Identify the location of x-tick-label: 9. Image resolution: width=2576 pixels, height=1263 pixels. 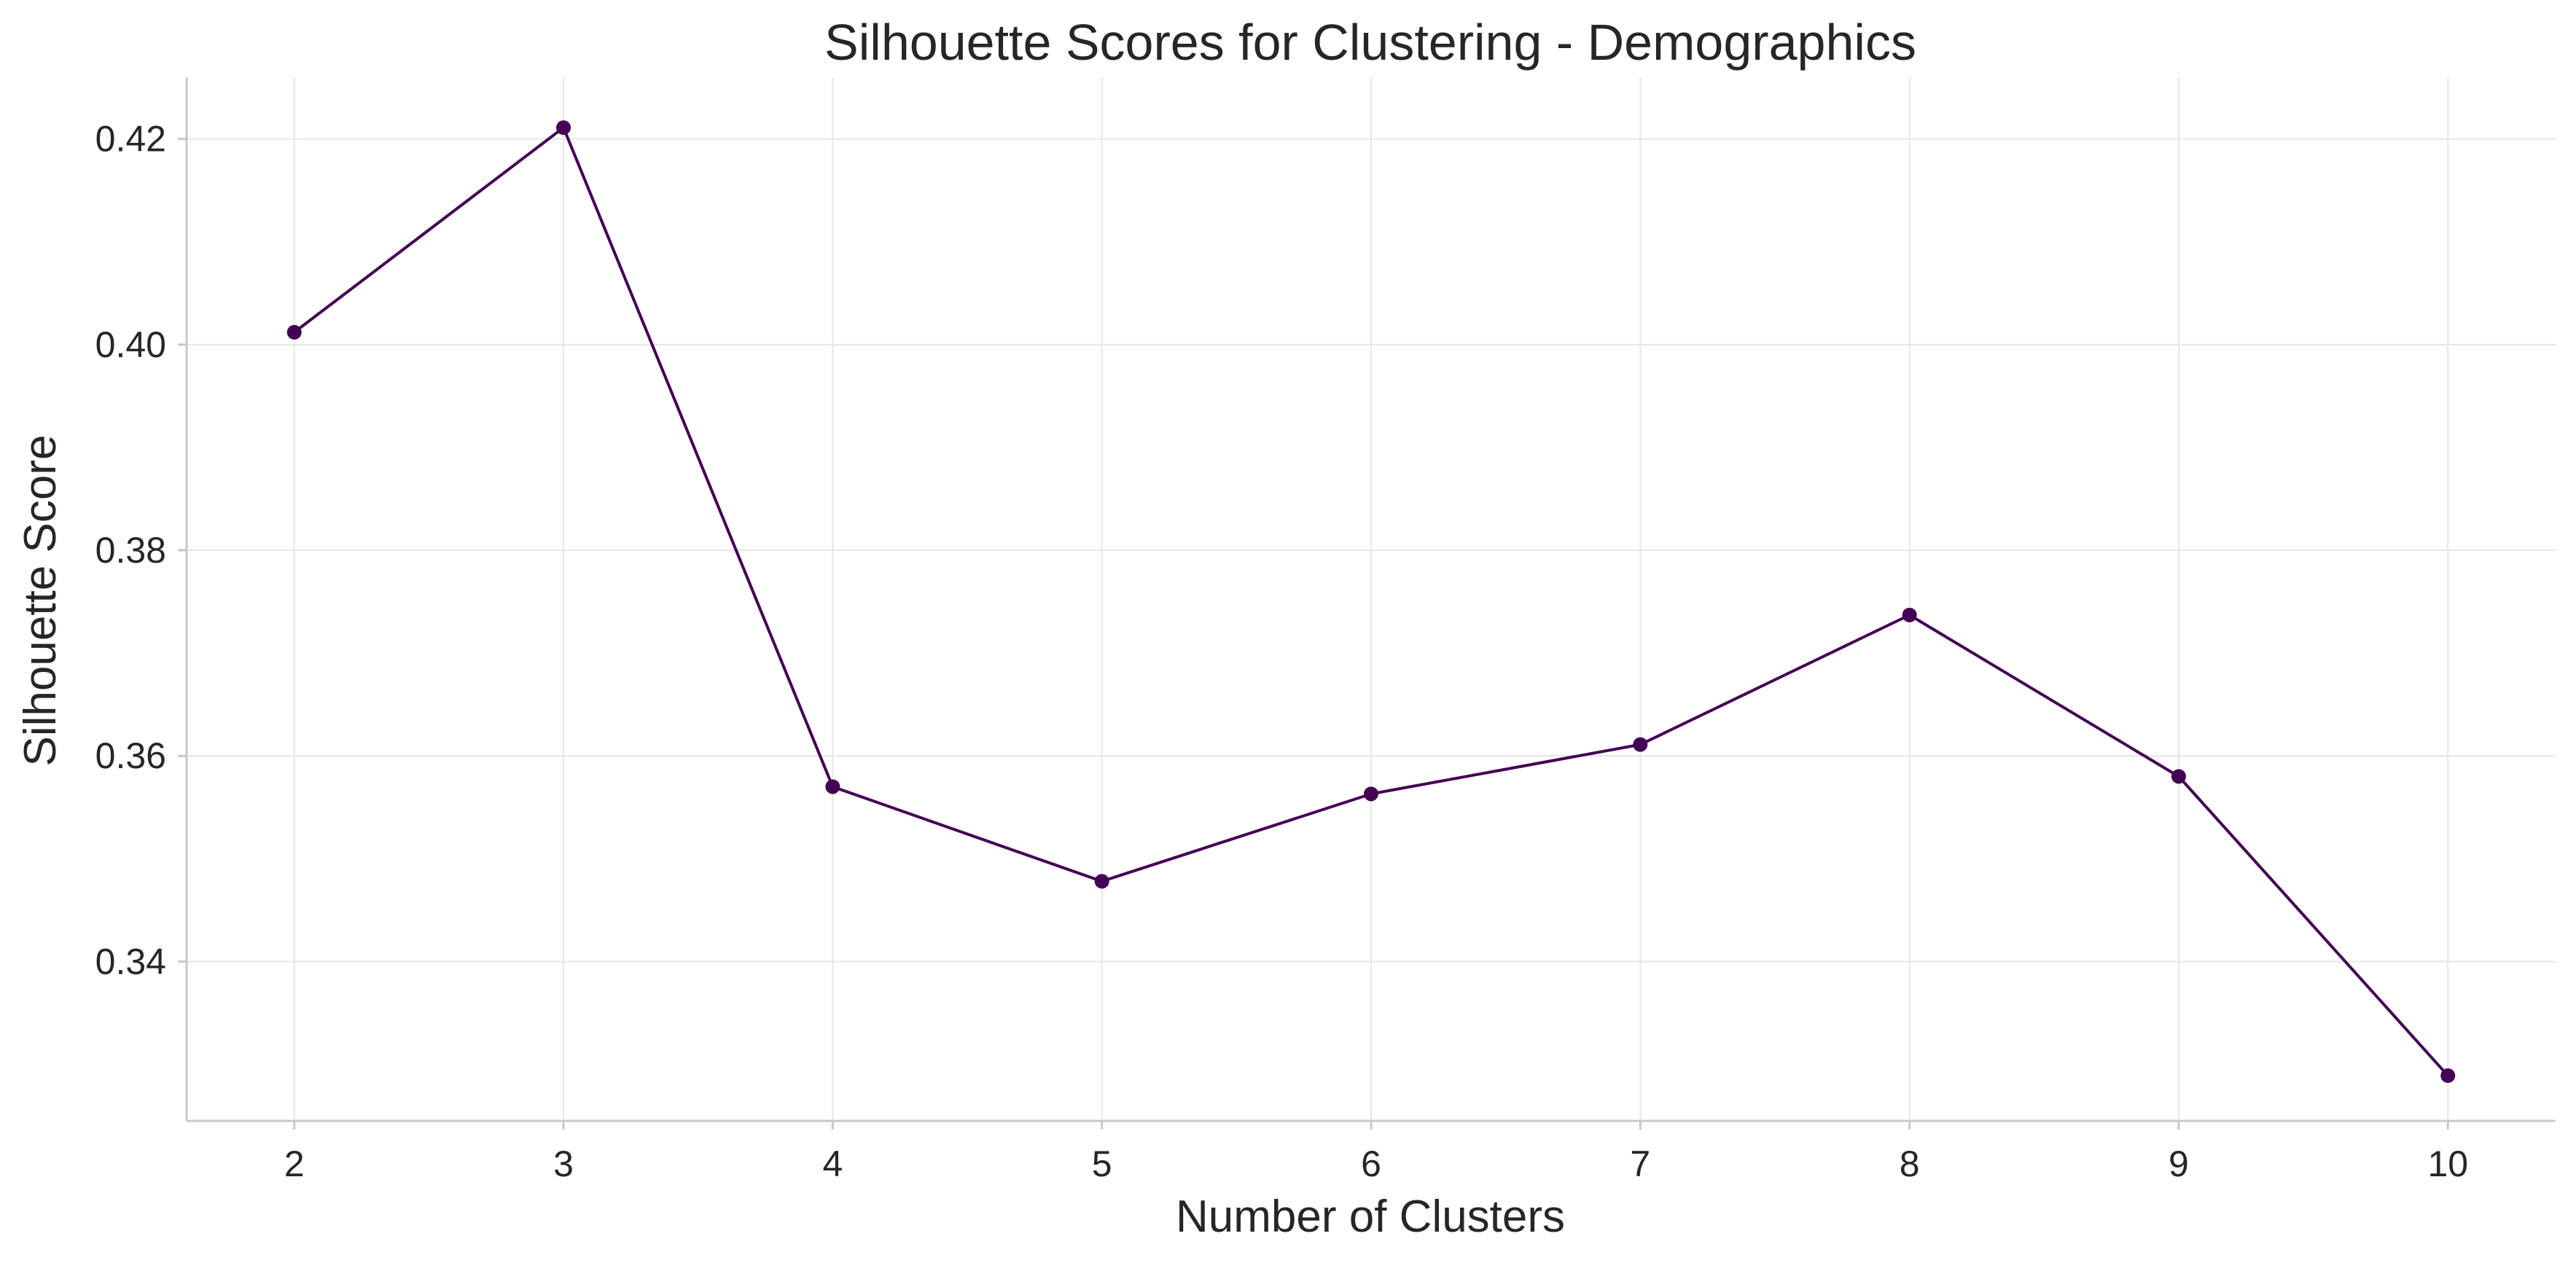
(2179, 1163).